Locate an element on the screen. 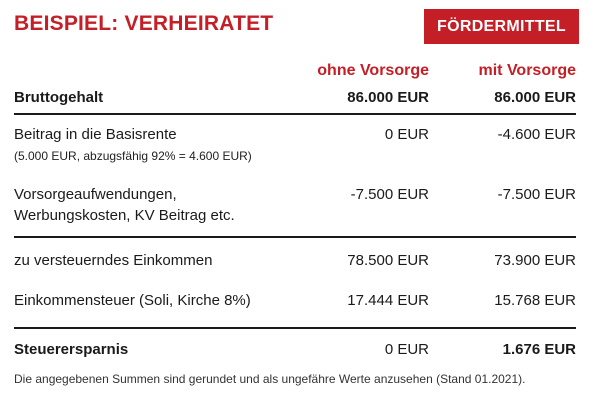 The width and height of the screenshot is (594, 400). row-label: Steuerersparnis is located at coordinates (71, 349).